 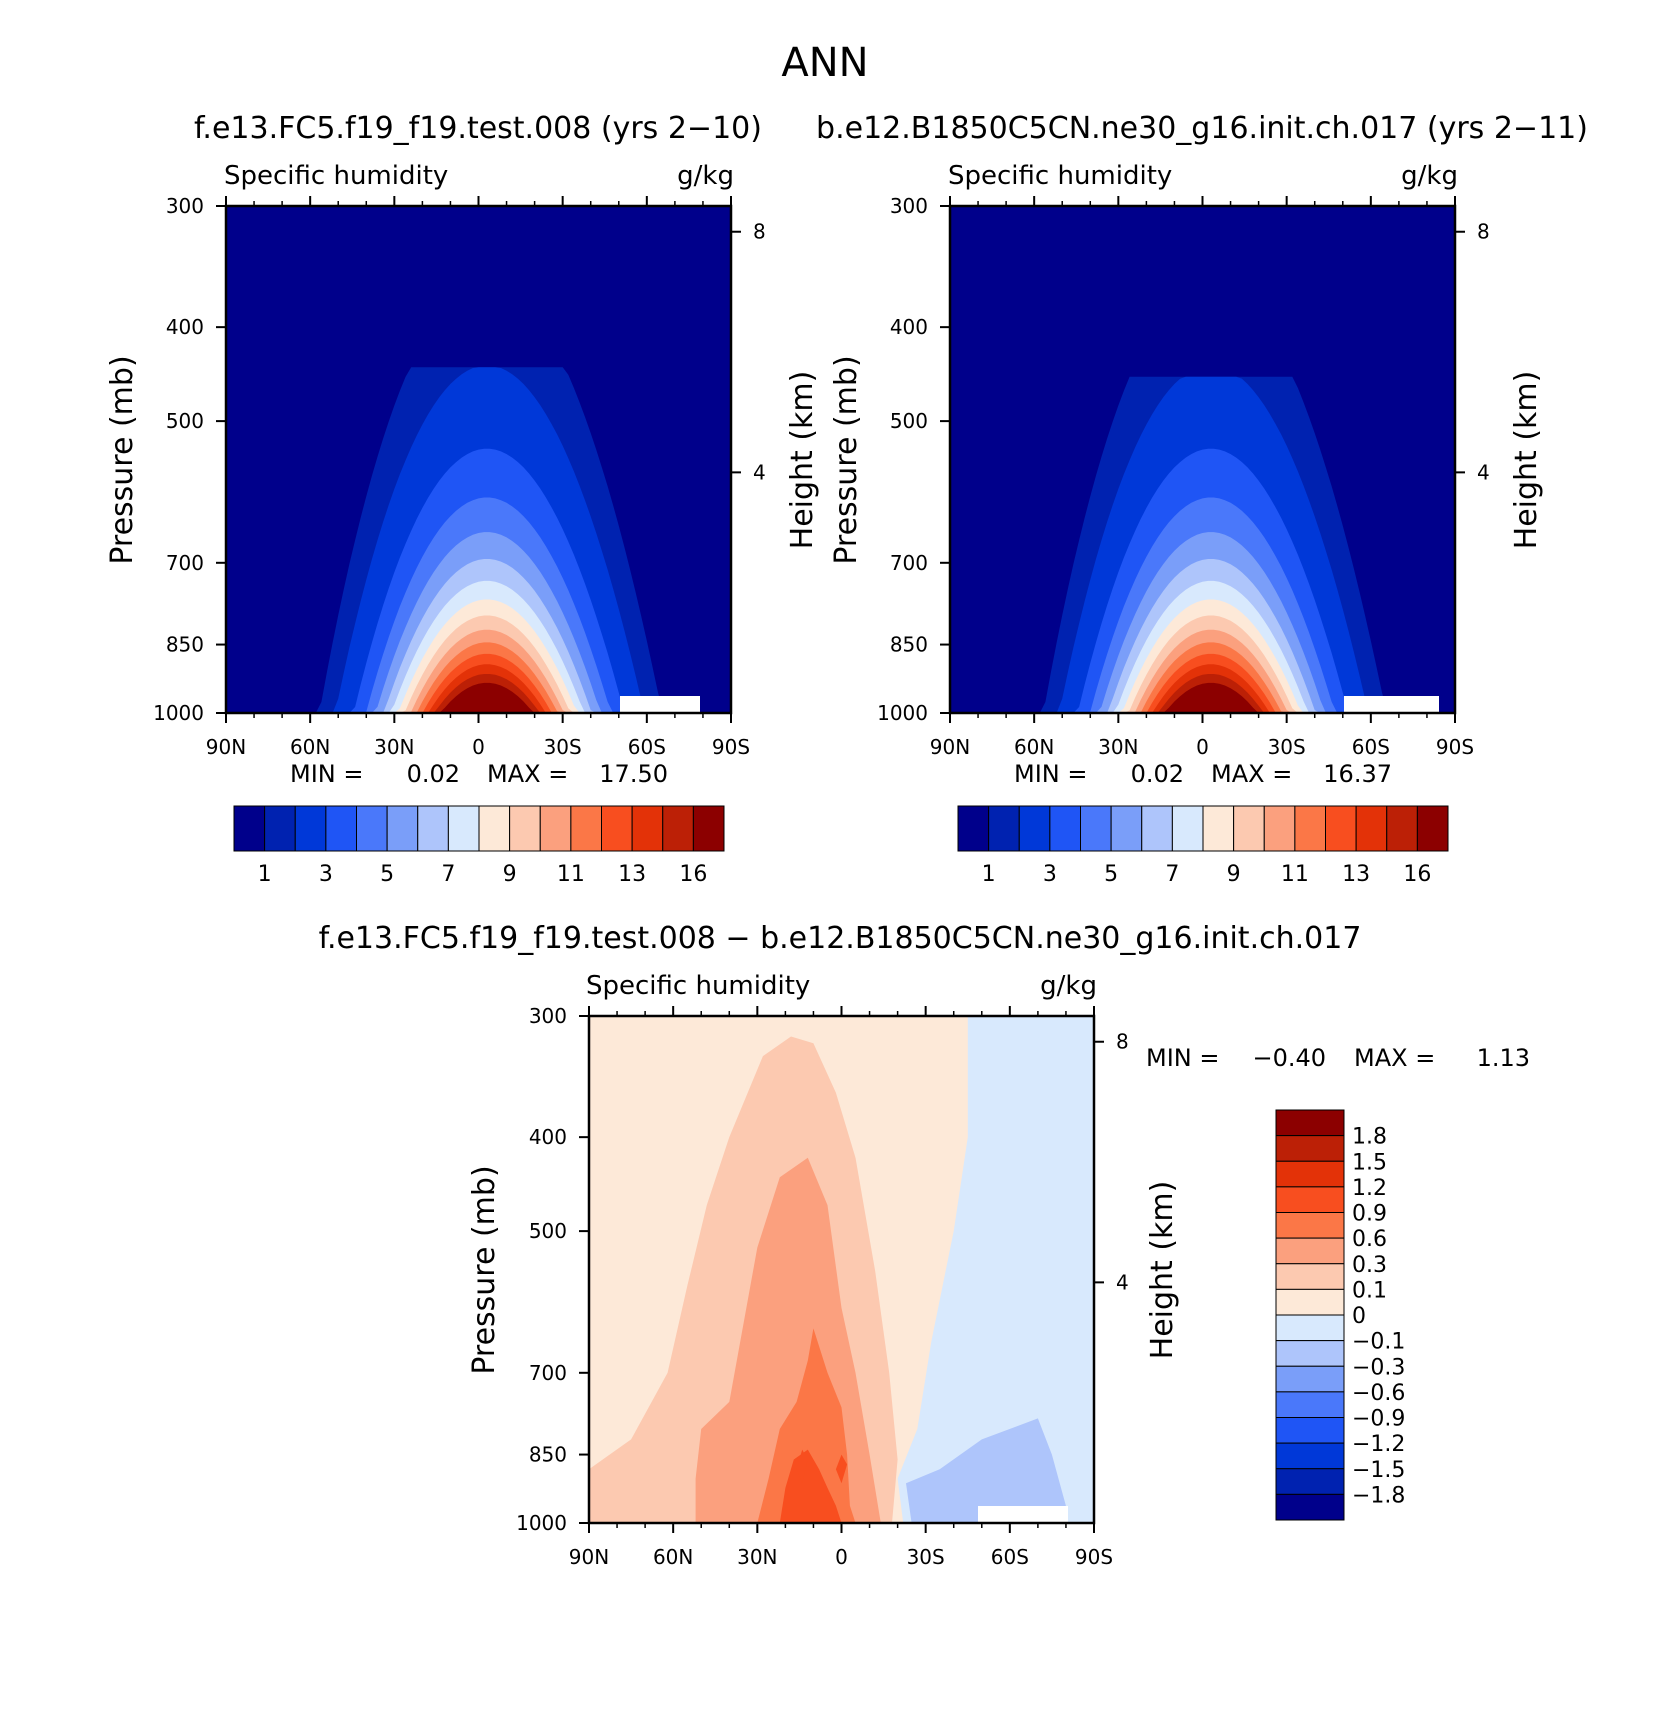 What do you see at coordinates (698, 986) in the screenshot?
I see `panel3-variable: Specific humidity` at bounding box center [698, 986].